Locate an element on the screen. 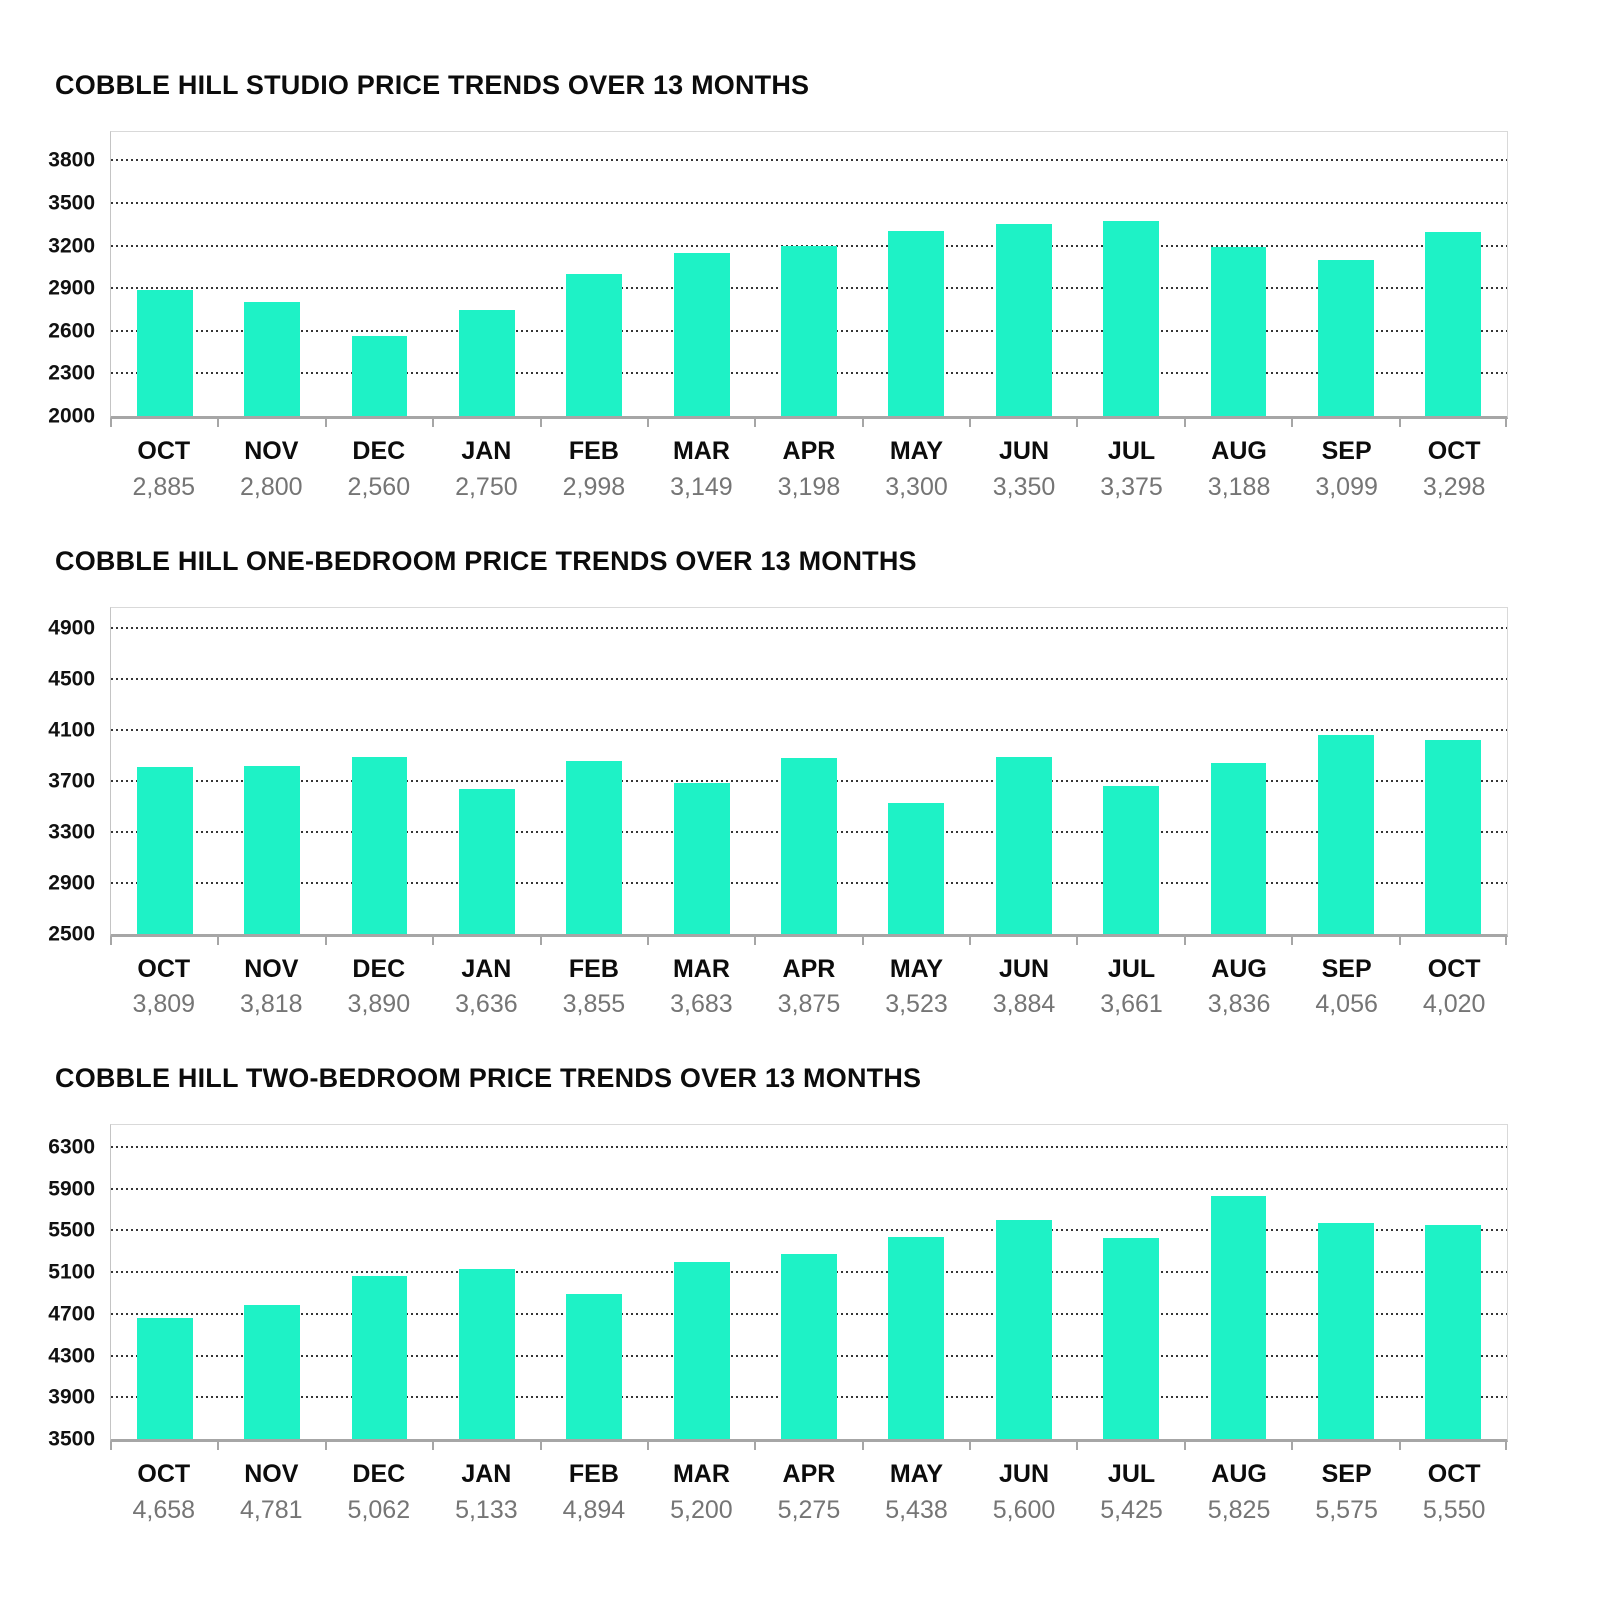 The height and width of the screenshot is (1623, 1600). x-label-slot: JUN 3,884 is located at coordinates (1024, 987).